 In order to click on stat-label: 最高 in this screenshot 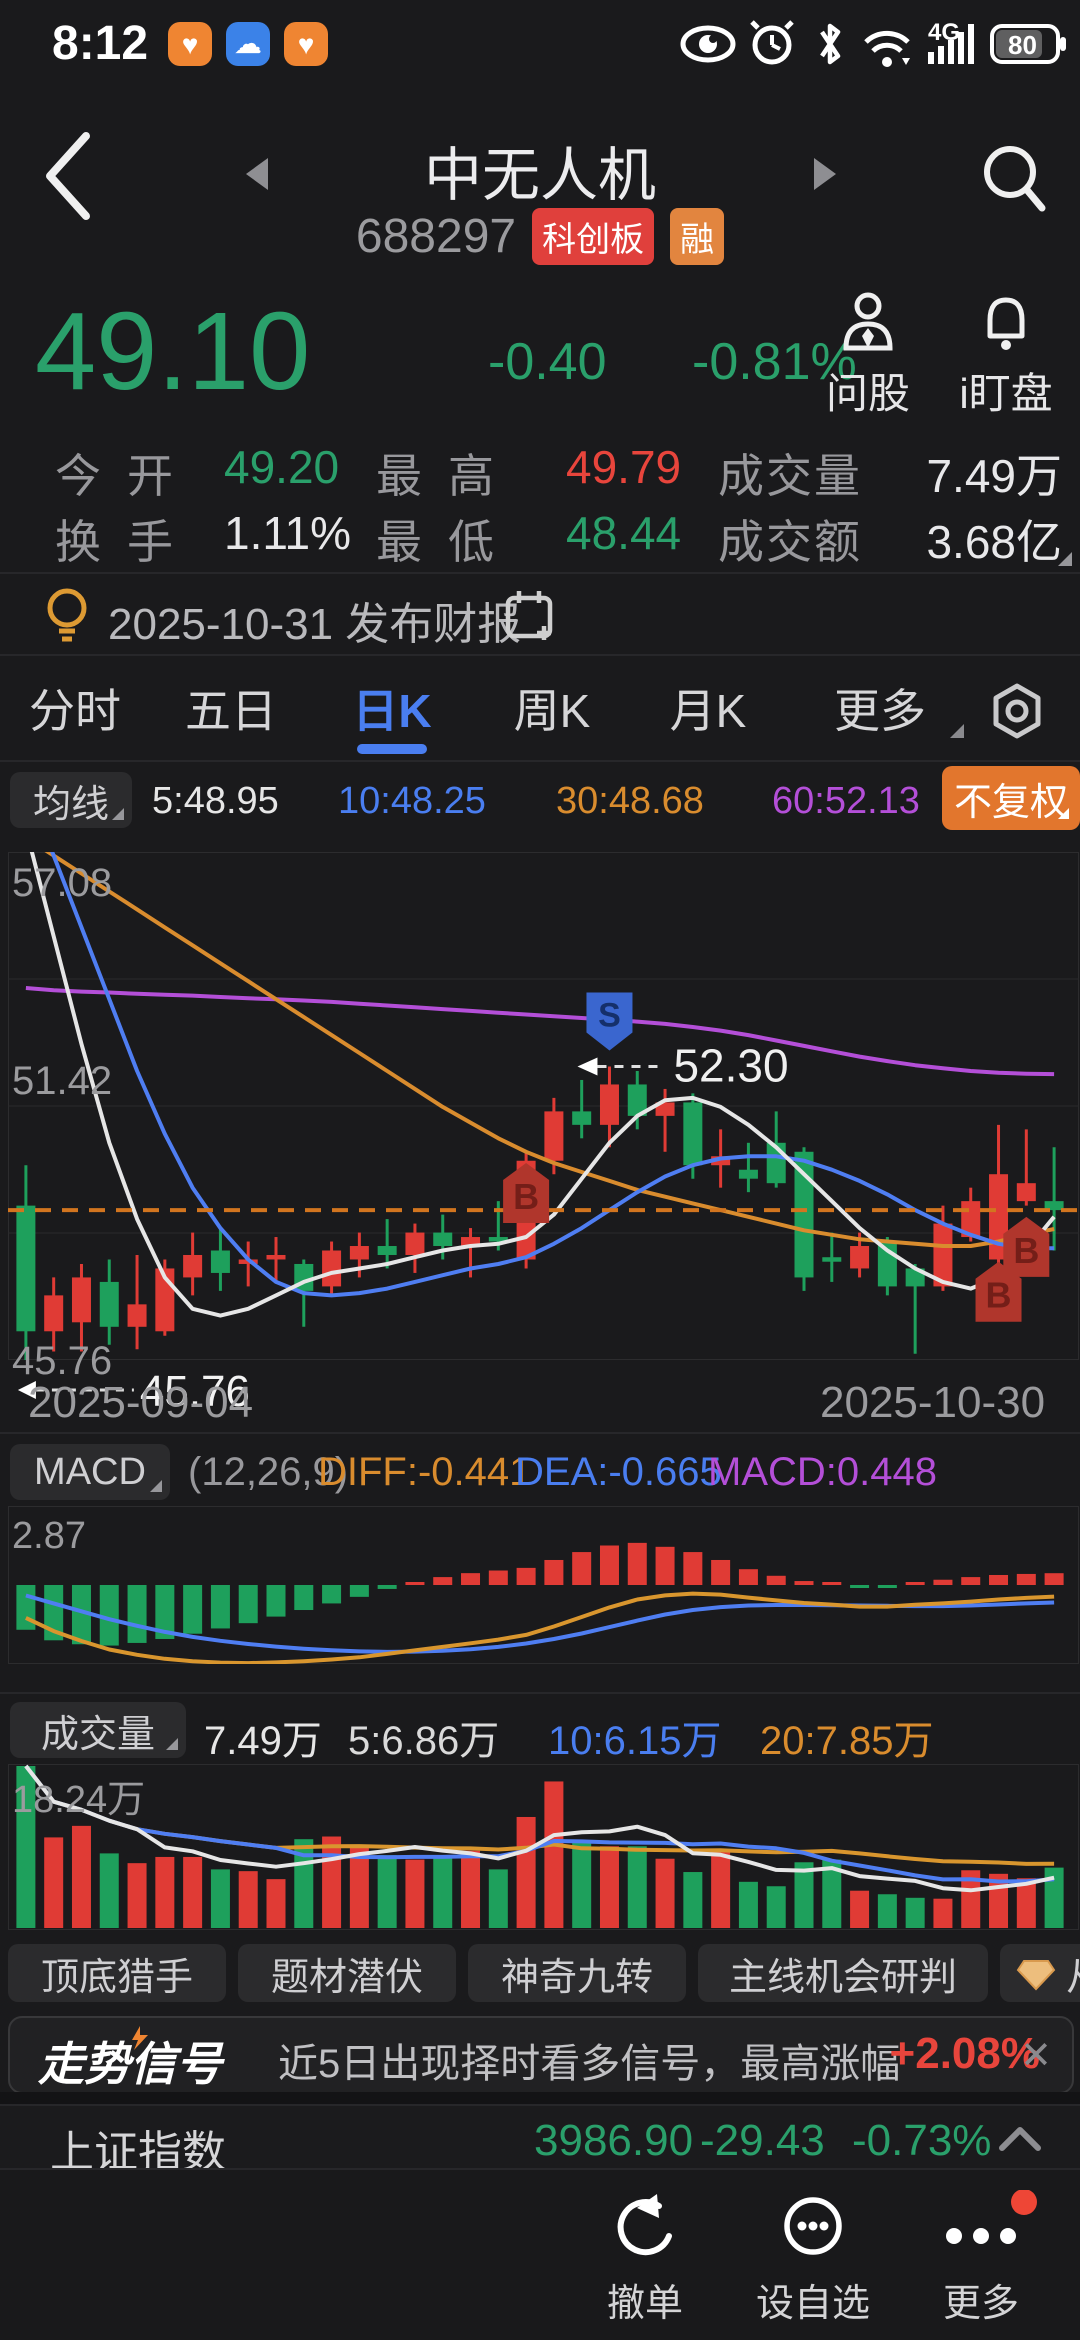, I will do `click(448, 476)`.